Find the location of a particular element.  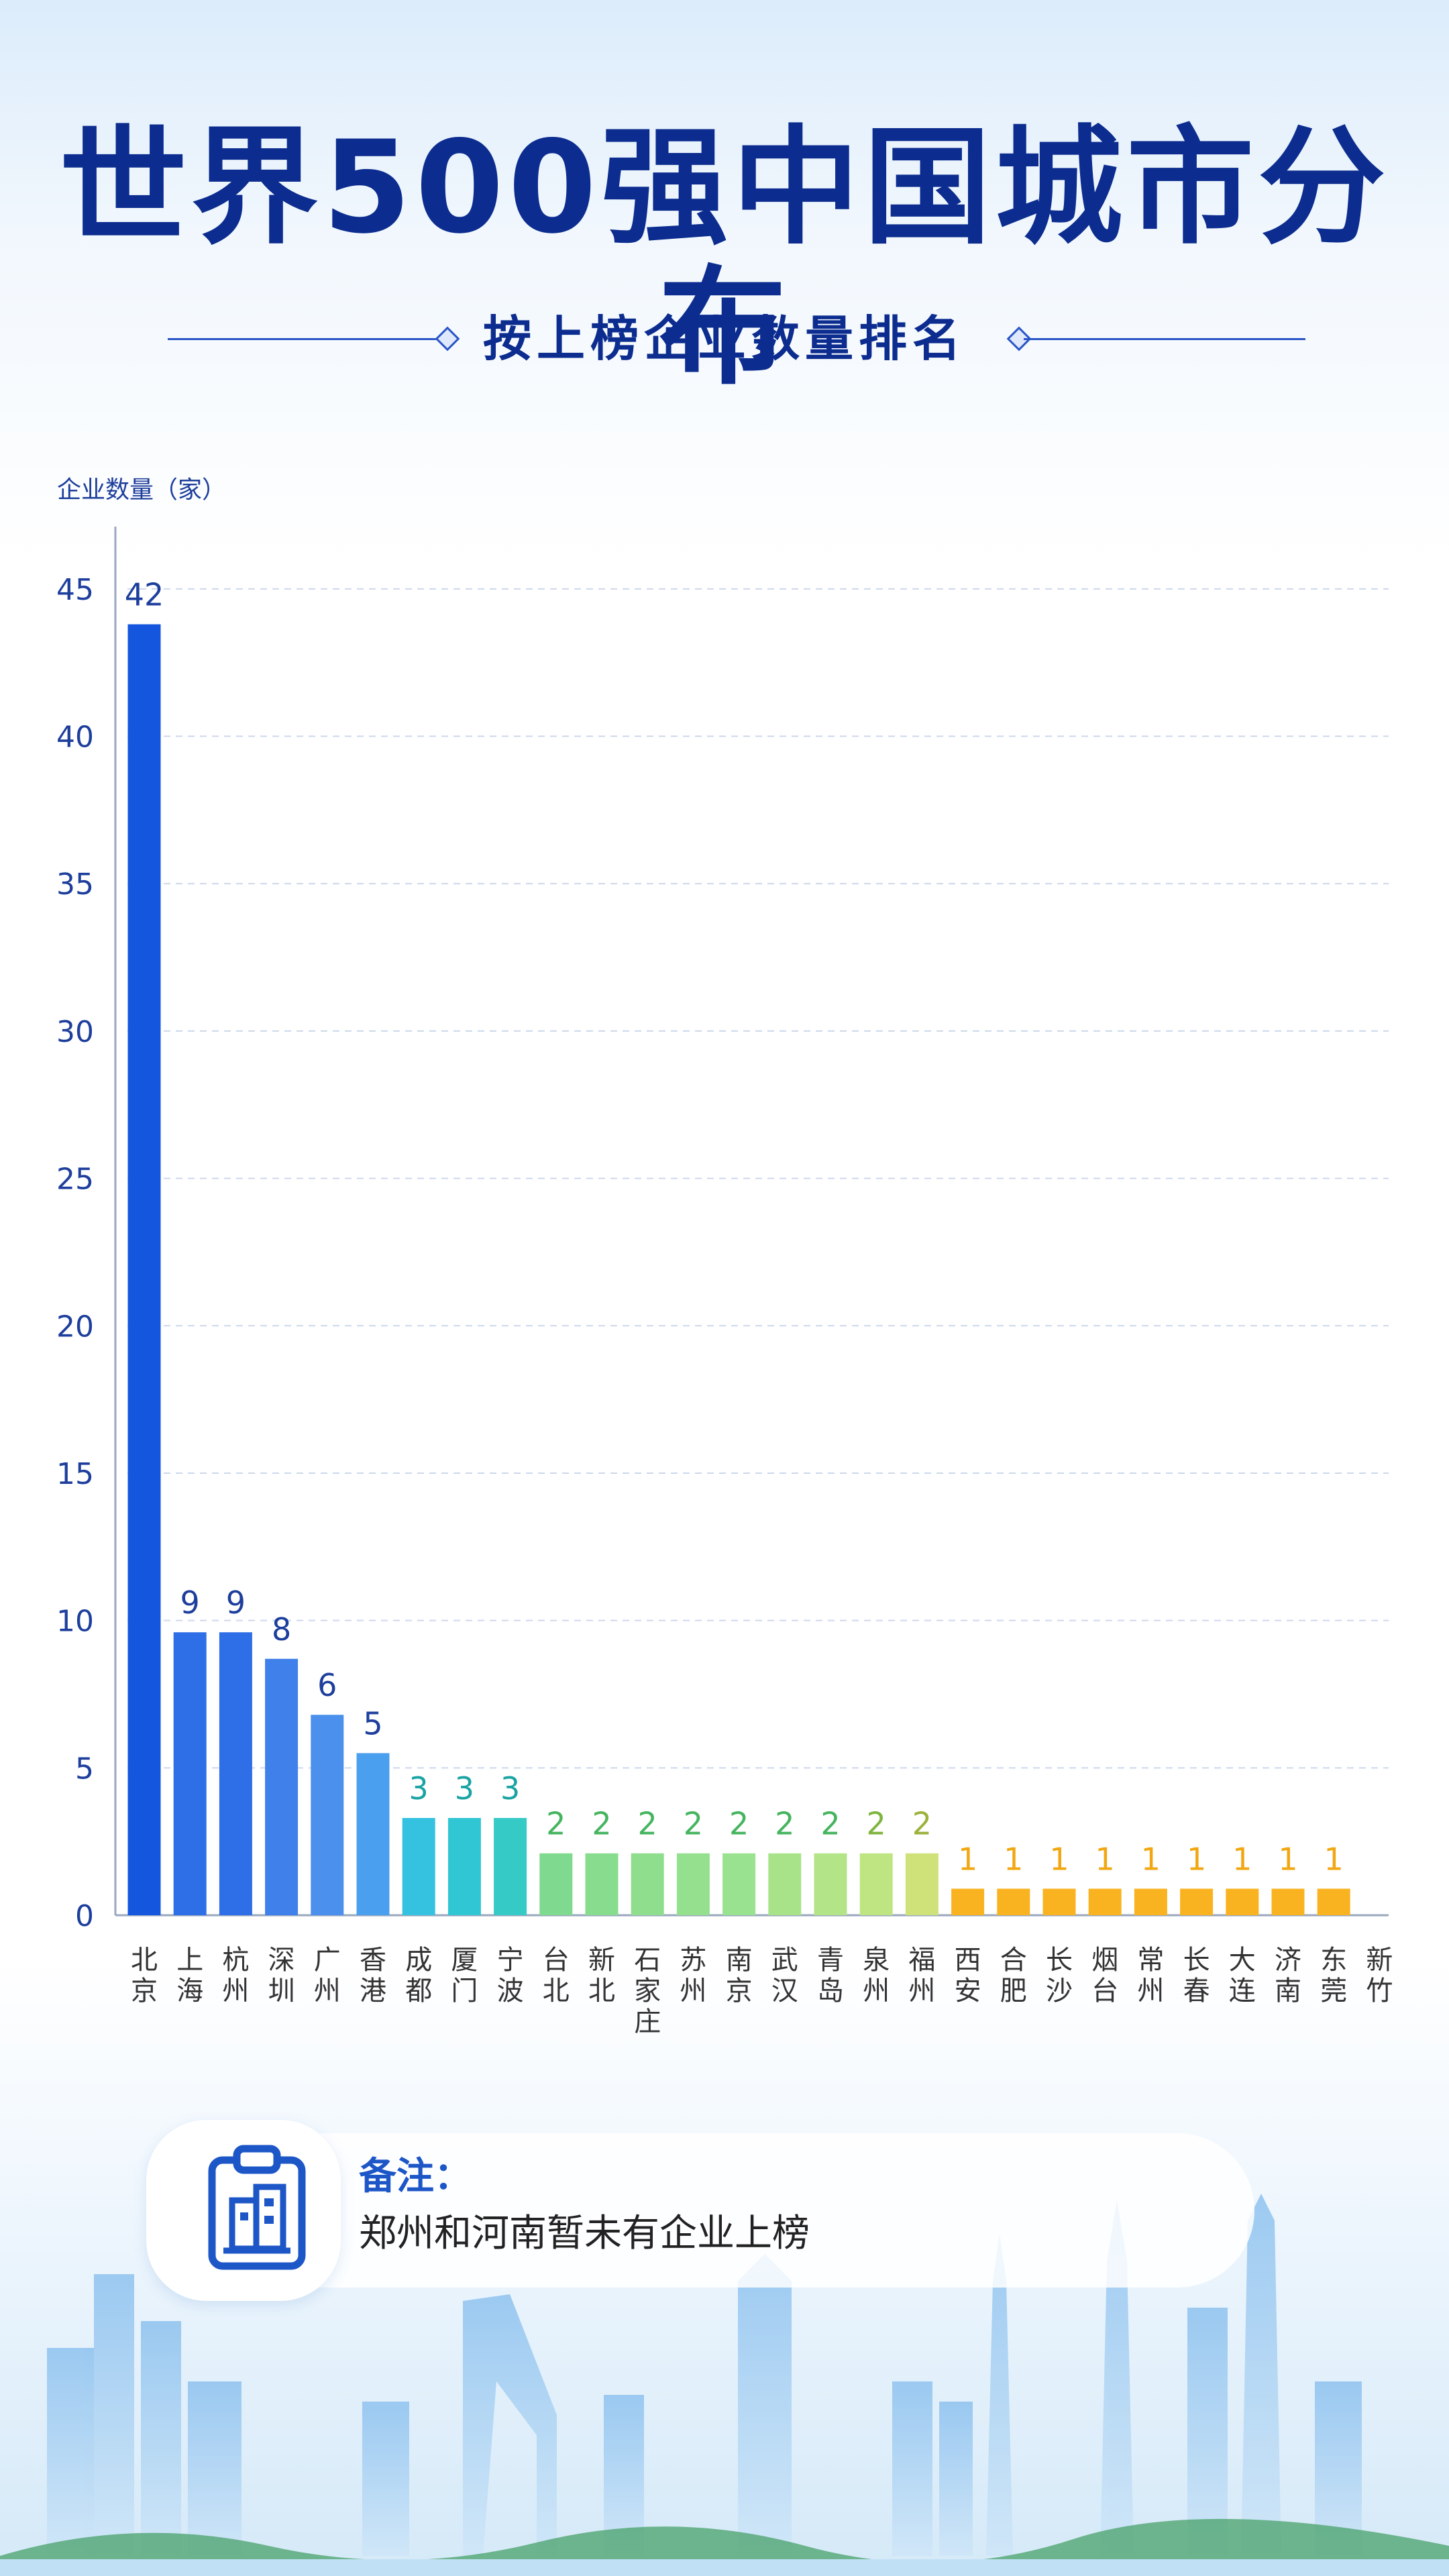

x-tick-label: 新北 is located at coordinates (601, 1975).